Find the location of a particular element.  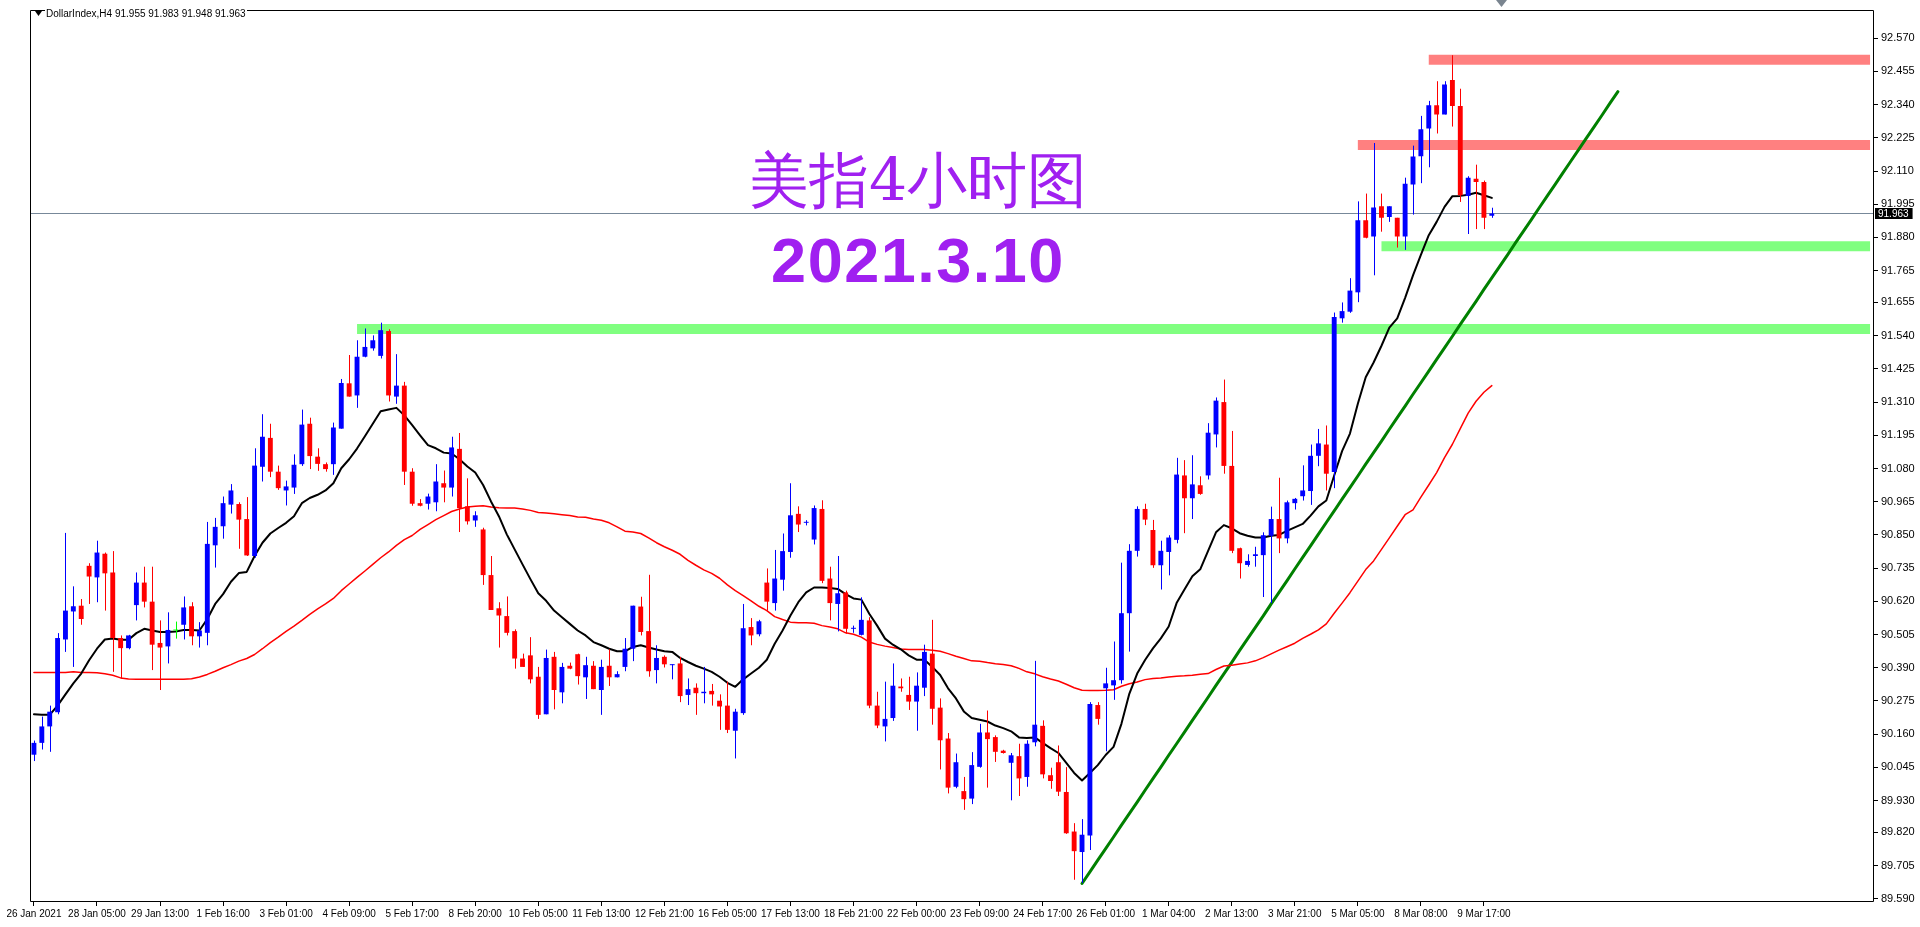

y-tick-label: 90.160 is located at coordinates (1898, 733).